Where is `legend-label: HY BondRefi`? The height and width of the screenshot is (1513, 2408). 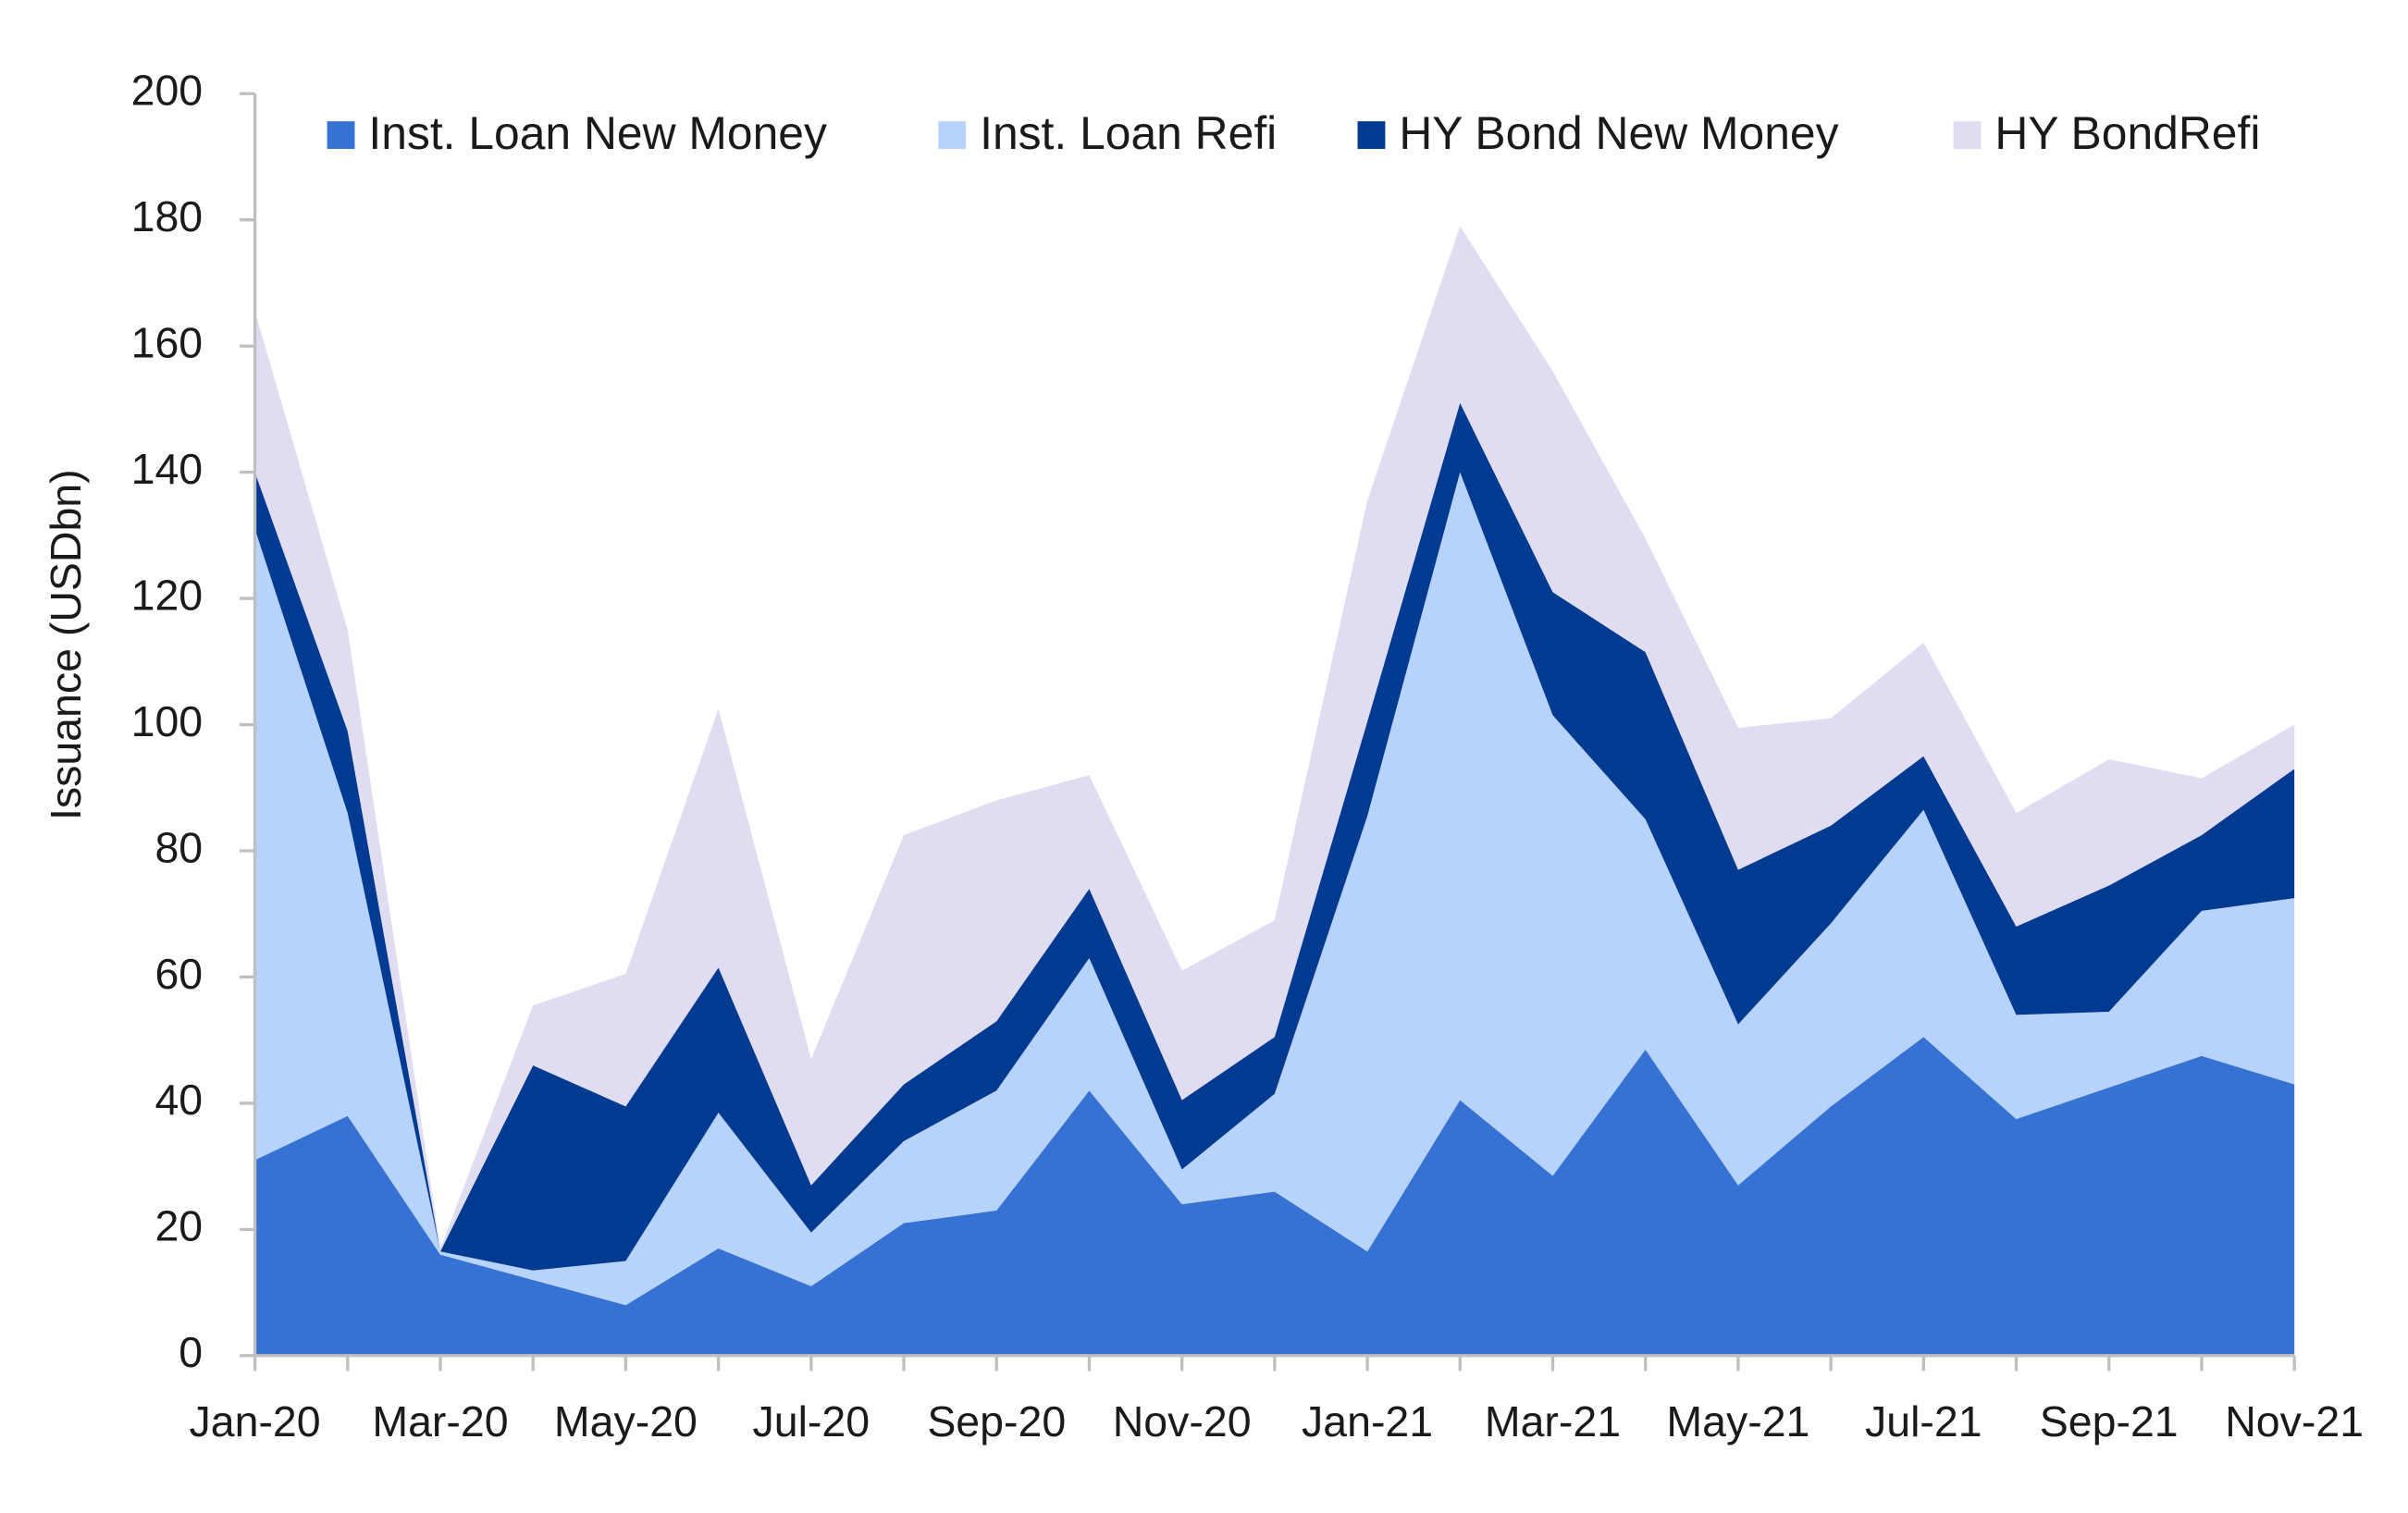
legend-label: HY BondRefi is located at coordinates (2127, 133).